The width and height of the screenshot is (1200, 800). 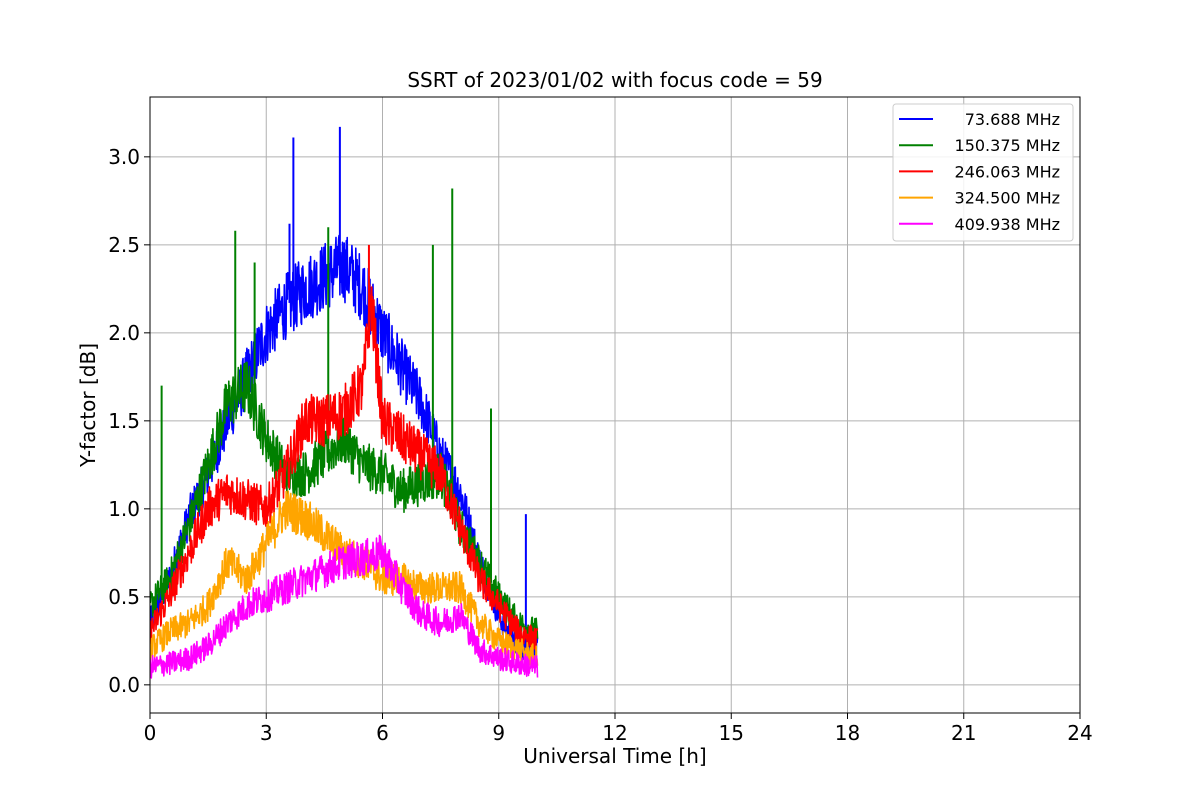 I want to click on y-axis-title: Y-factor [dB], so click(x=88, y=405).